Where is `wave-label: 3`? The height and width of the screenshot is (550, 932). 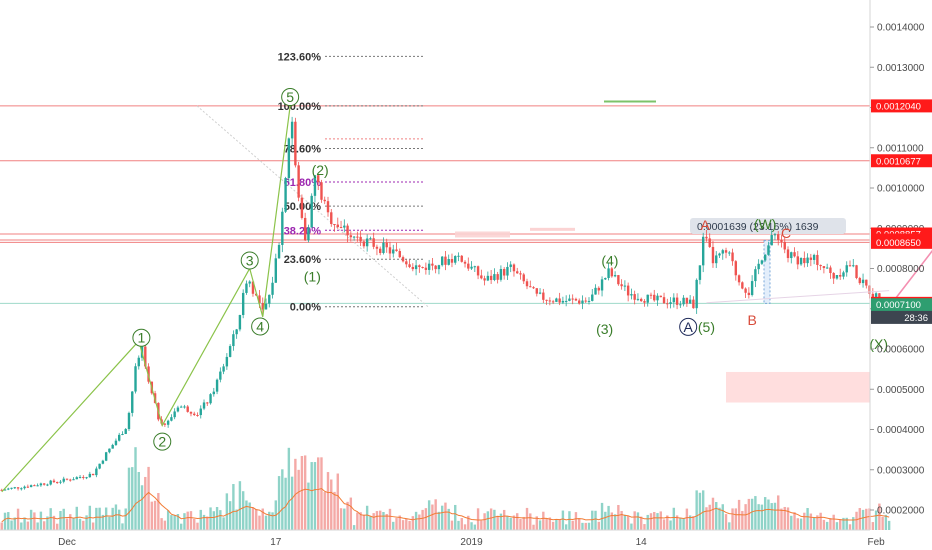
wave-label: 3 is located at coordinates (250, 260).